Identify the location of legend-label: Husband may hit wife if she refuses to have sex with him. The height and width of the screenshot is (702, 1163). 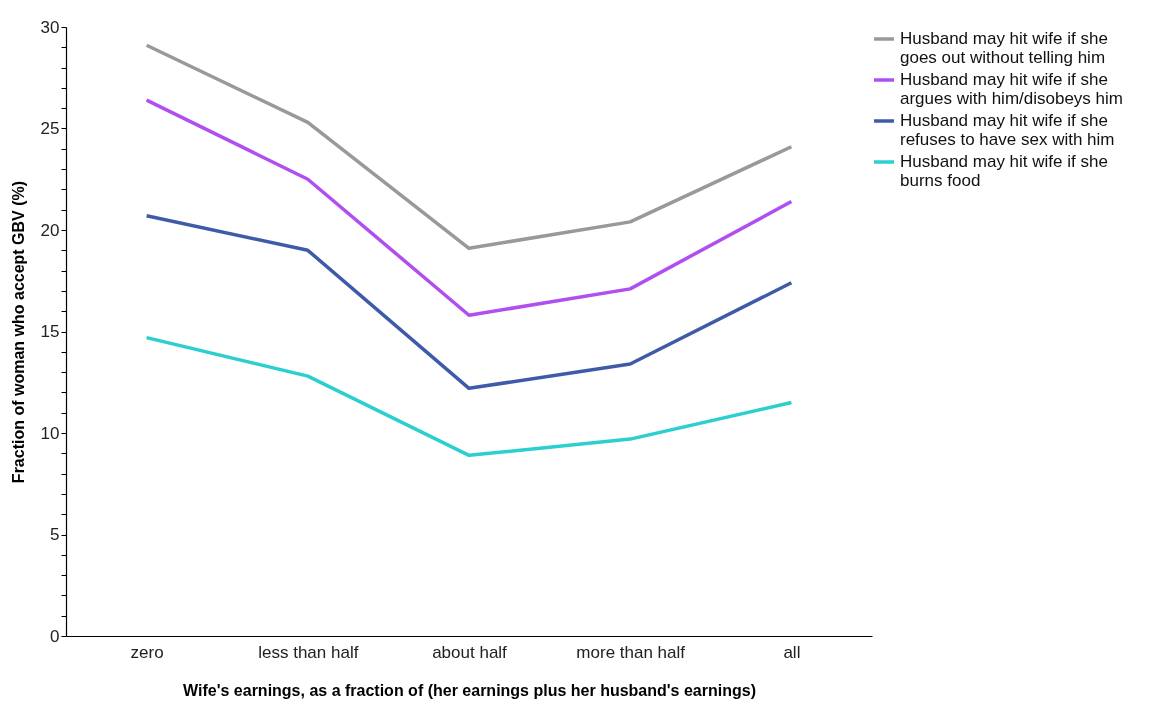
(1007, 130).